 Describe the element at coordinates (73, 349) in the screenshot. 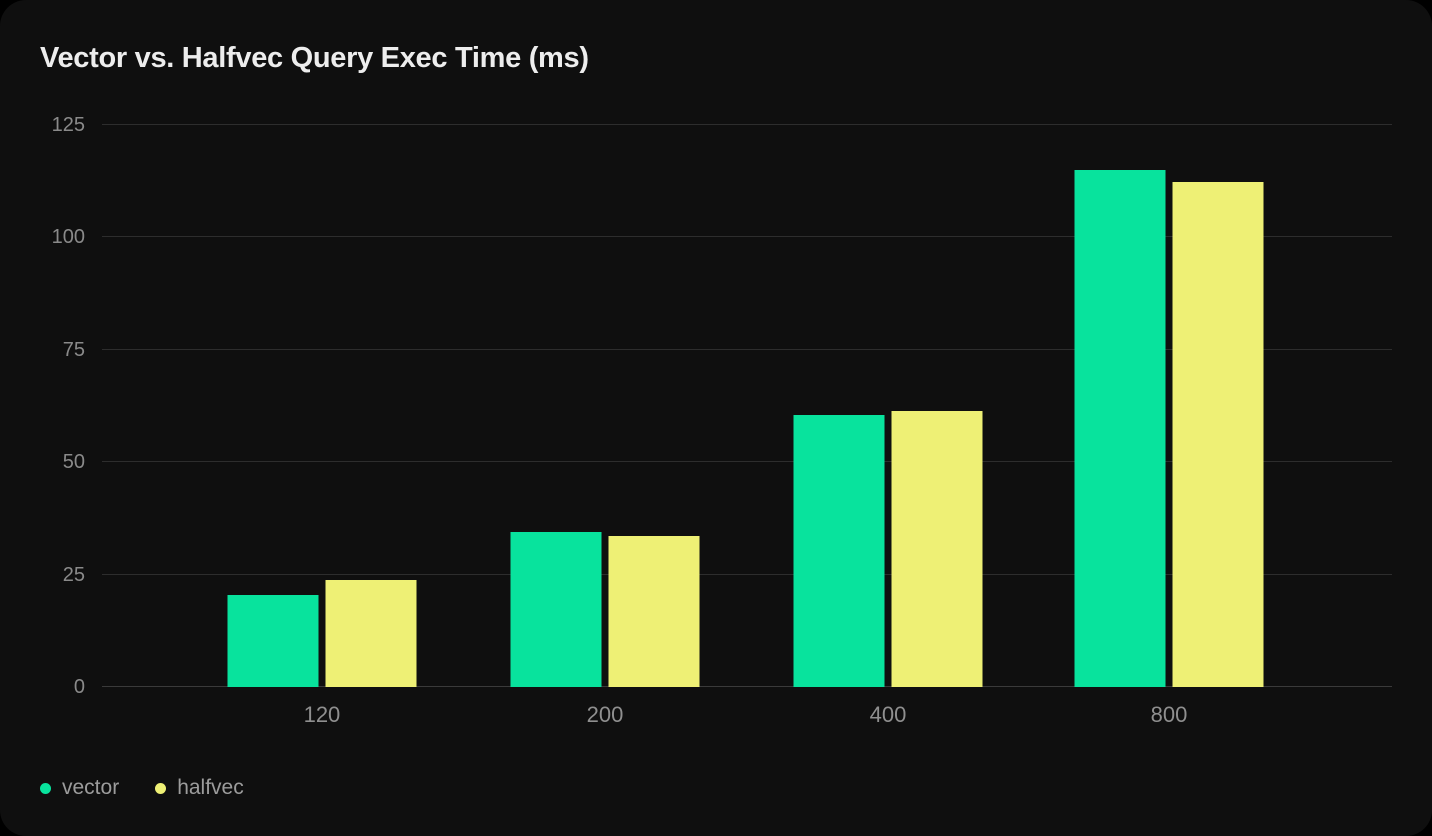

I see `y-tick-label-75: 75` at that location.